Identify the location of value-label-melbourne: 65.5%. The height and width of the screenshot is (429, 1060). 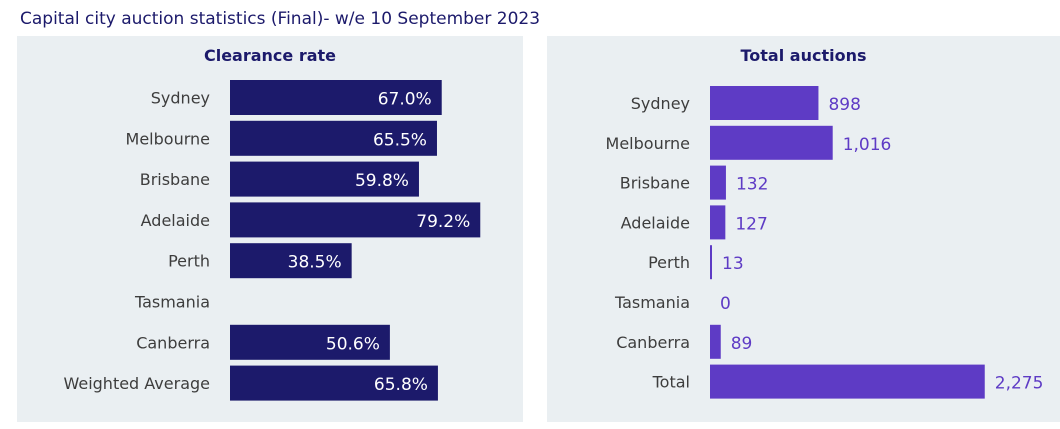
(400, 140).